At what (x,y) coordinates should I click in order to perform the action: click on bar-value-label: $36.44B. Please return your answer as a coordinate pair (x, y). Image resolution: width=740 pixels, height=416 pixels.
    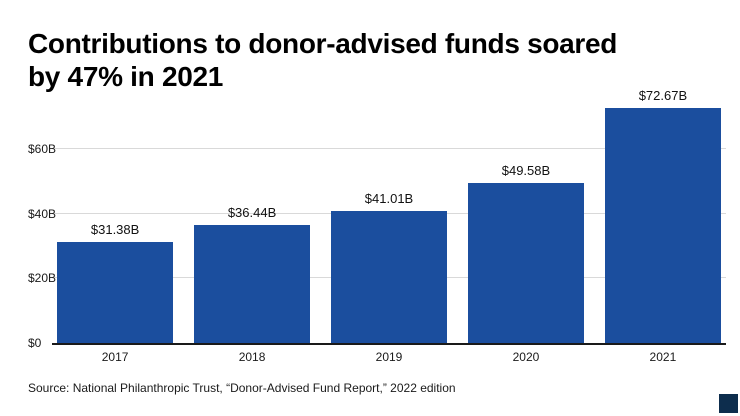
    Looking at the image, I should click on (252, 213).